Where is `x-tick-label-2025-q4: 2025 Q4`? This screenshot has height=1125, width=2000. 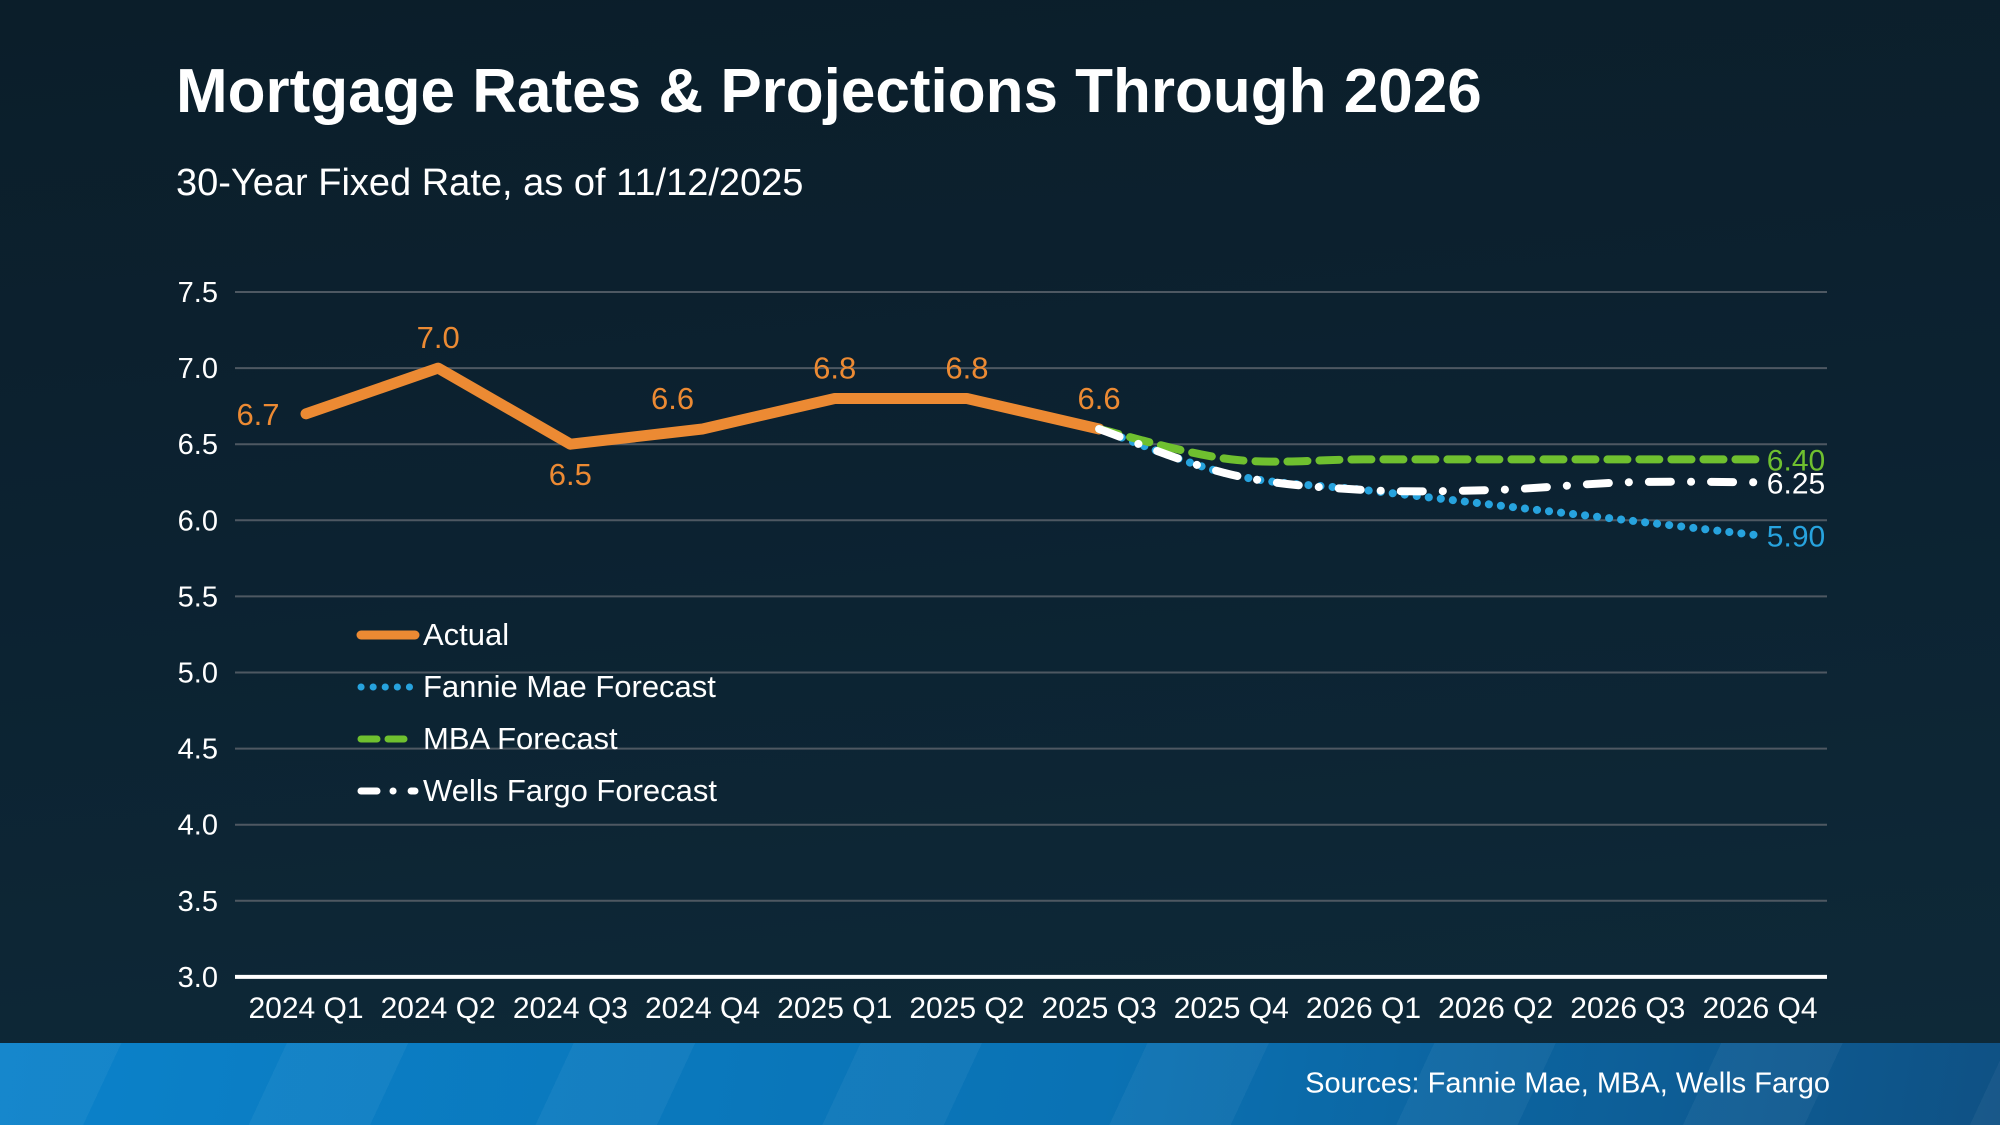 x-tick-label-2025-q4: 2025 Q4 is located at coordinates (1231, 1008).